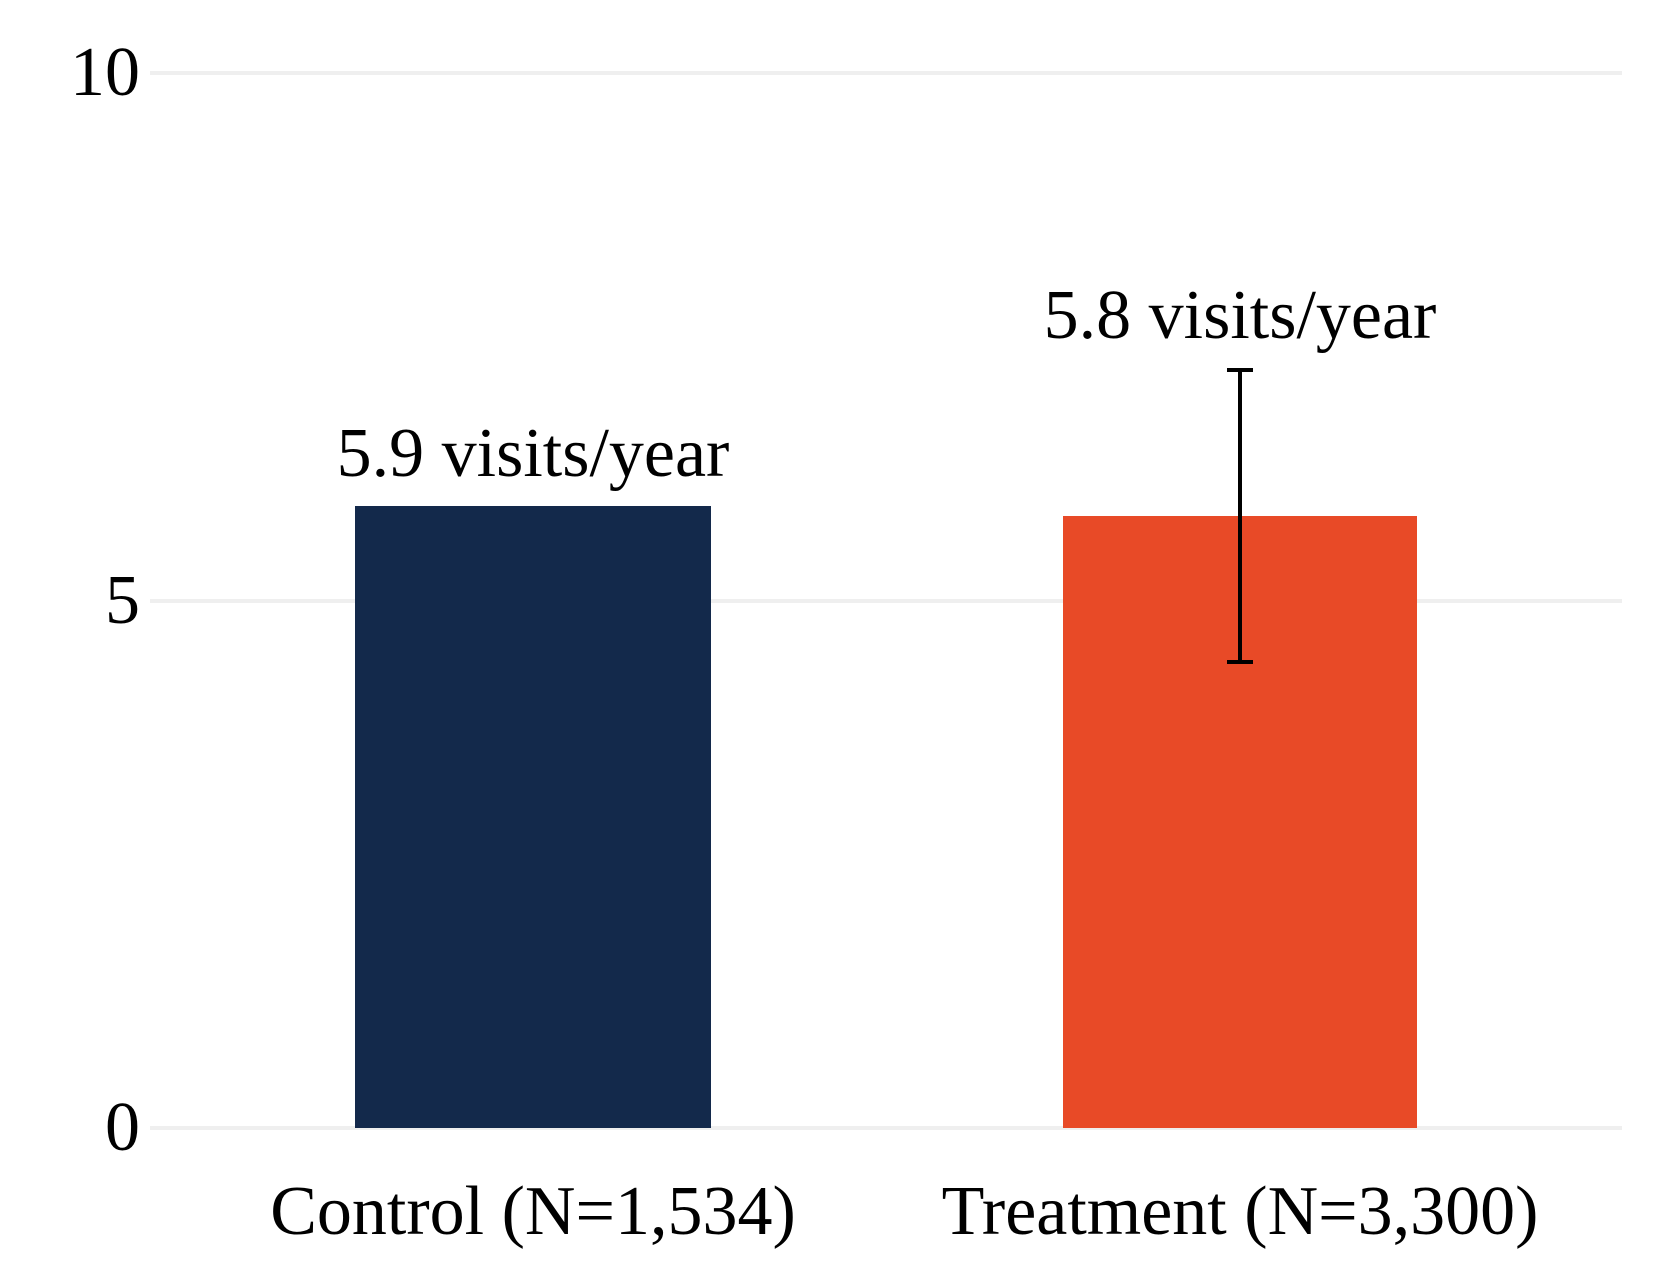  I want to click on y-tick-label-10: 10, so click(105, 72).